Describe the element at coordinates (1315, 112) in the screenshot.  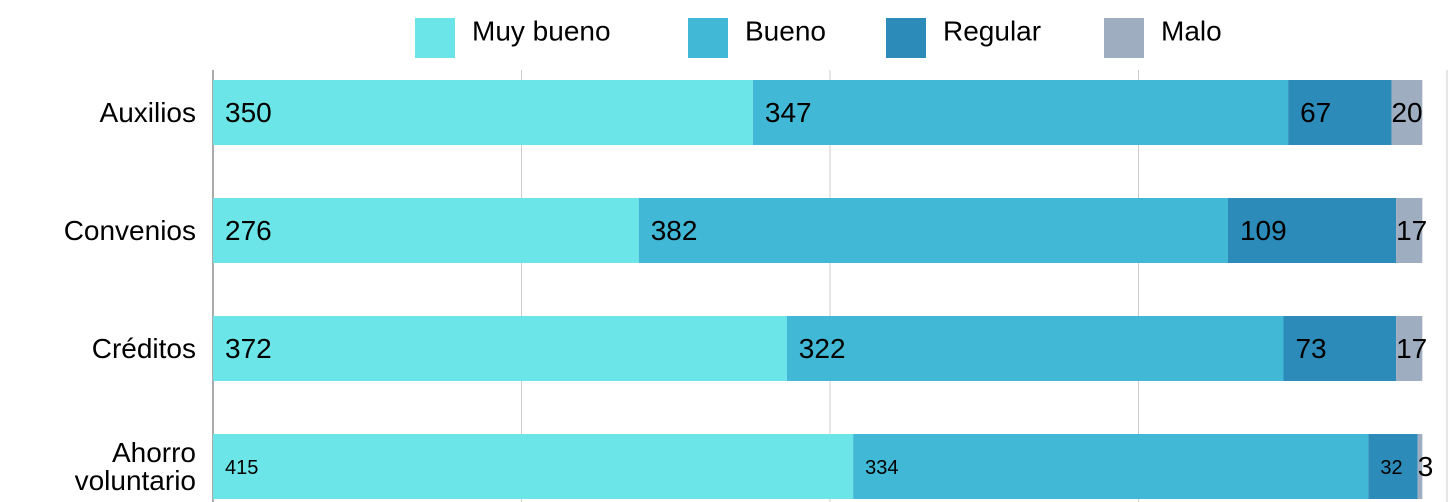
I see `data-label: 67` at that location.